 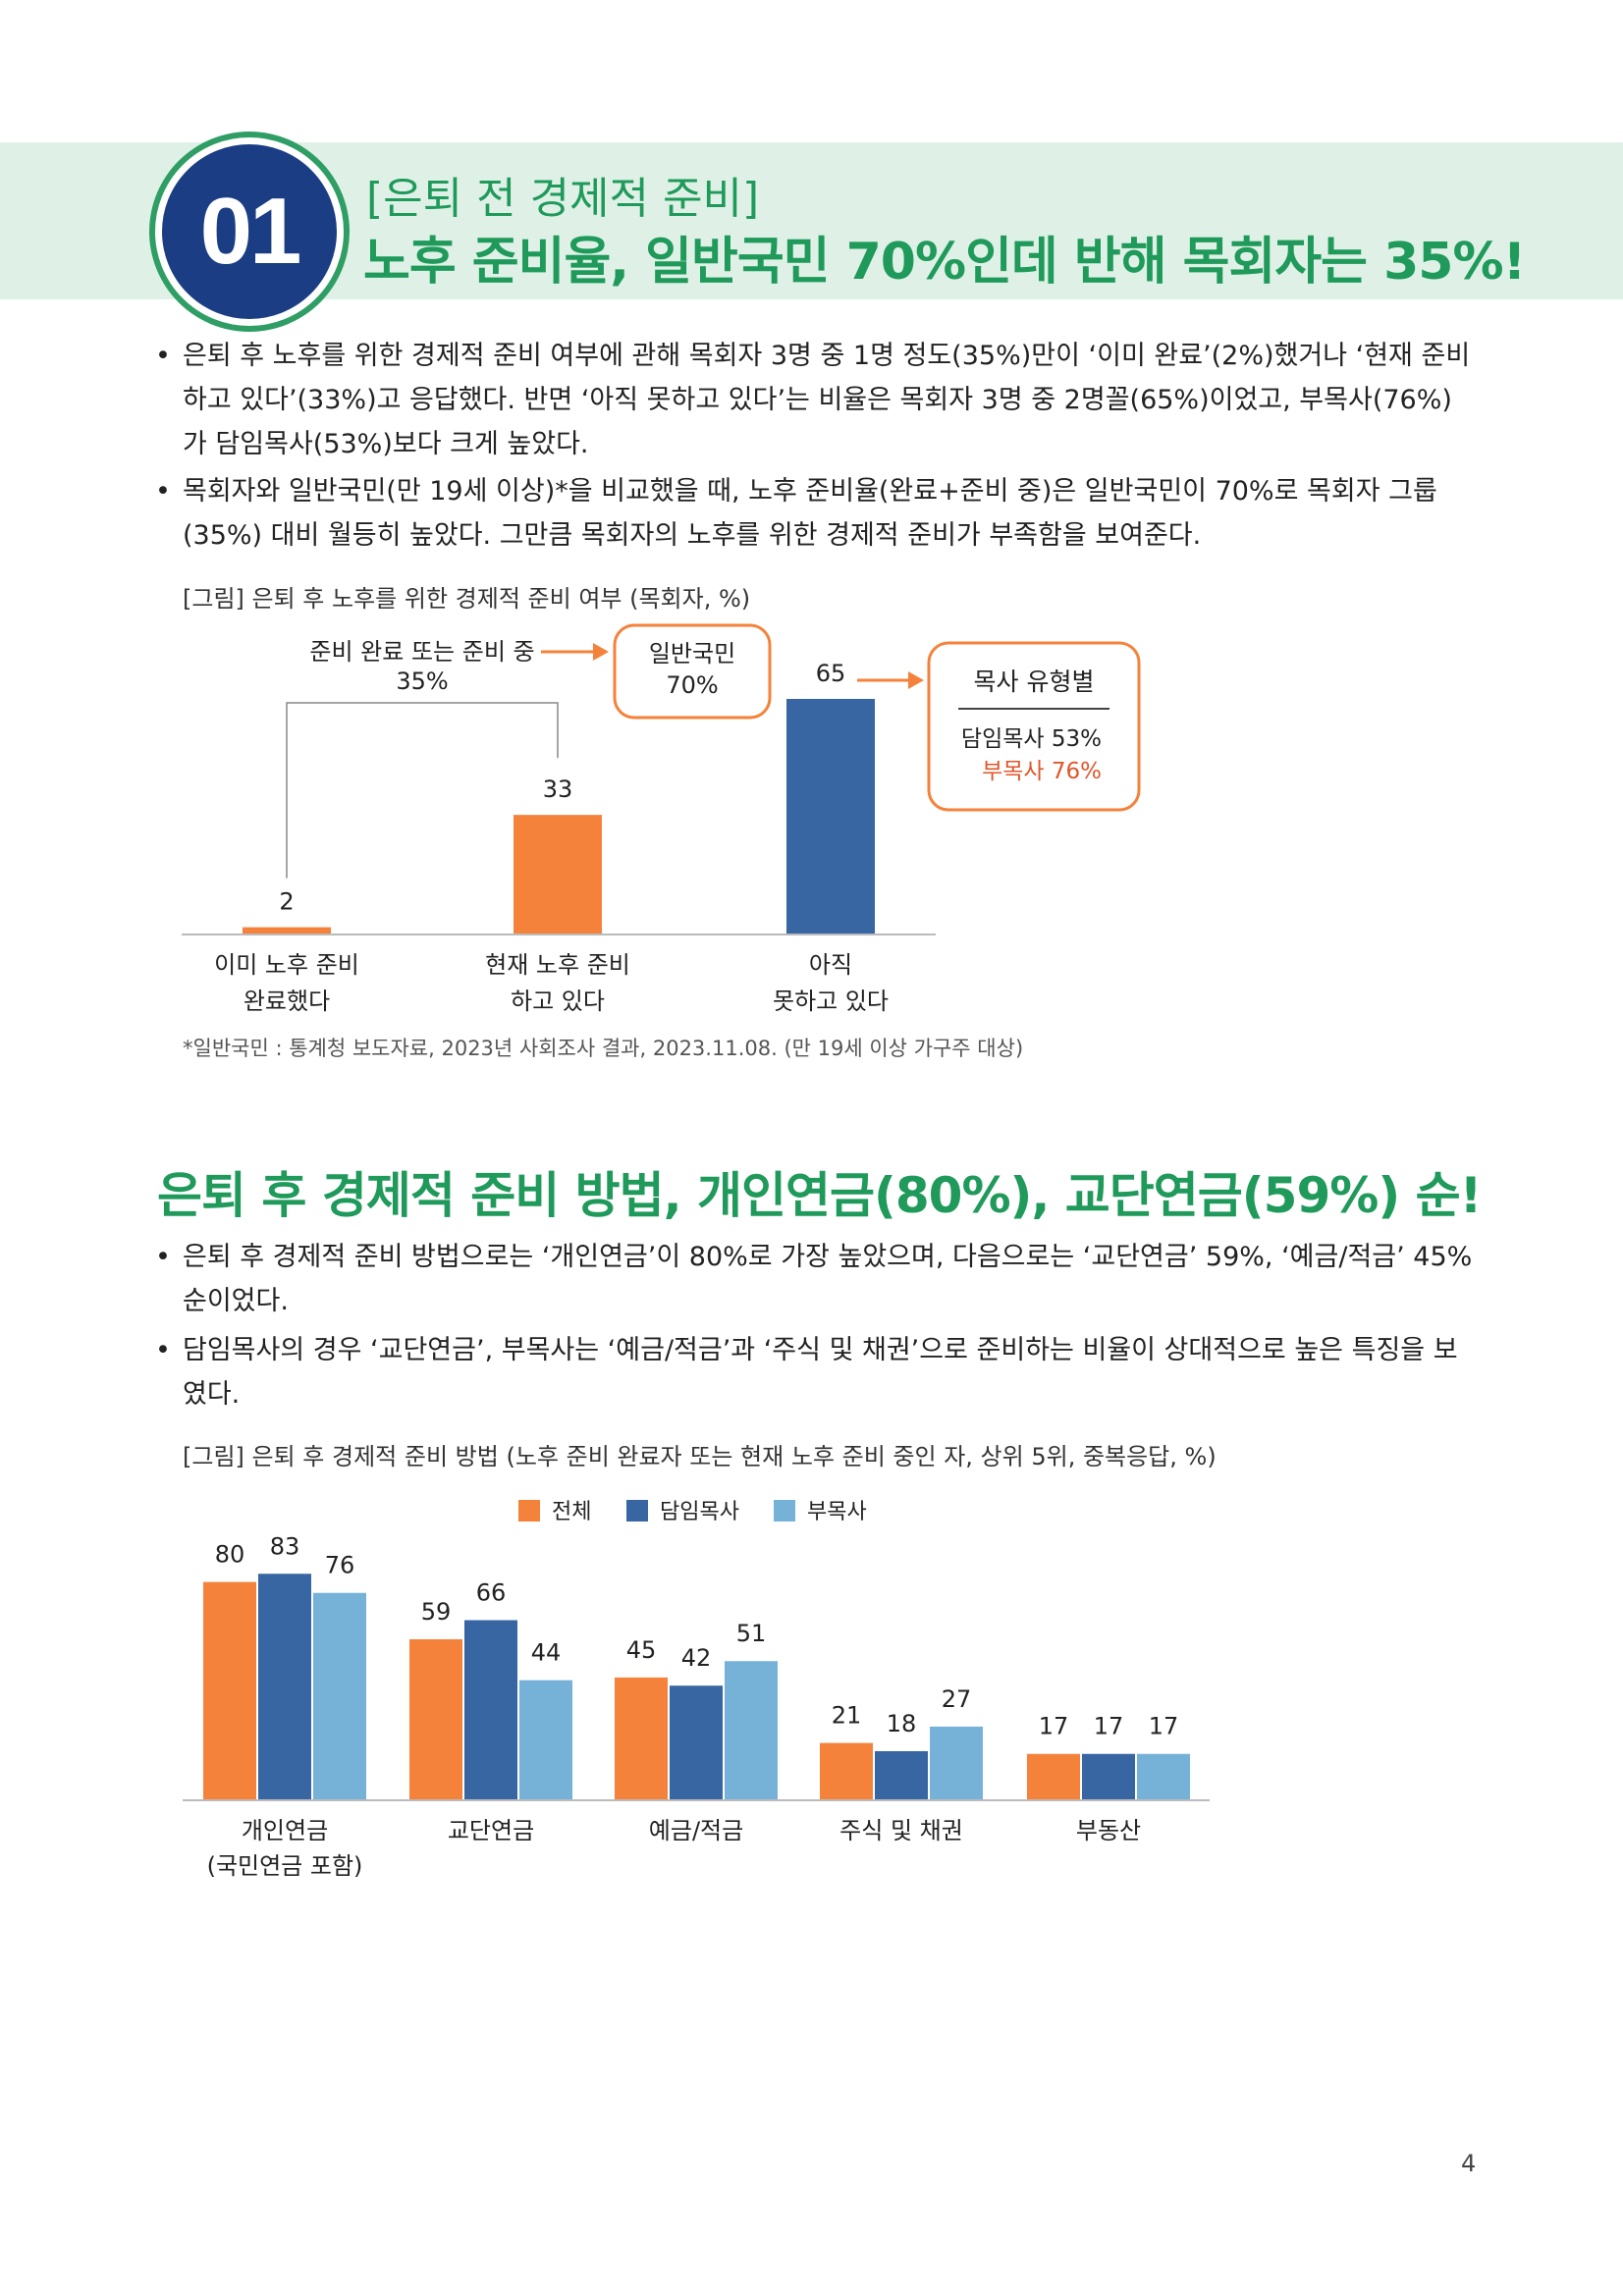 What do you see at coordinates (286, 1002) in the screenshot?
I see `category-label: 완료했다` at bounding box center [286, 1002].